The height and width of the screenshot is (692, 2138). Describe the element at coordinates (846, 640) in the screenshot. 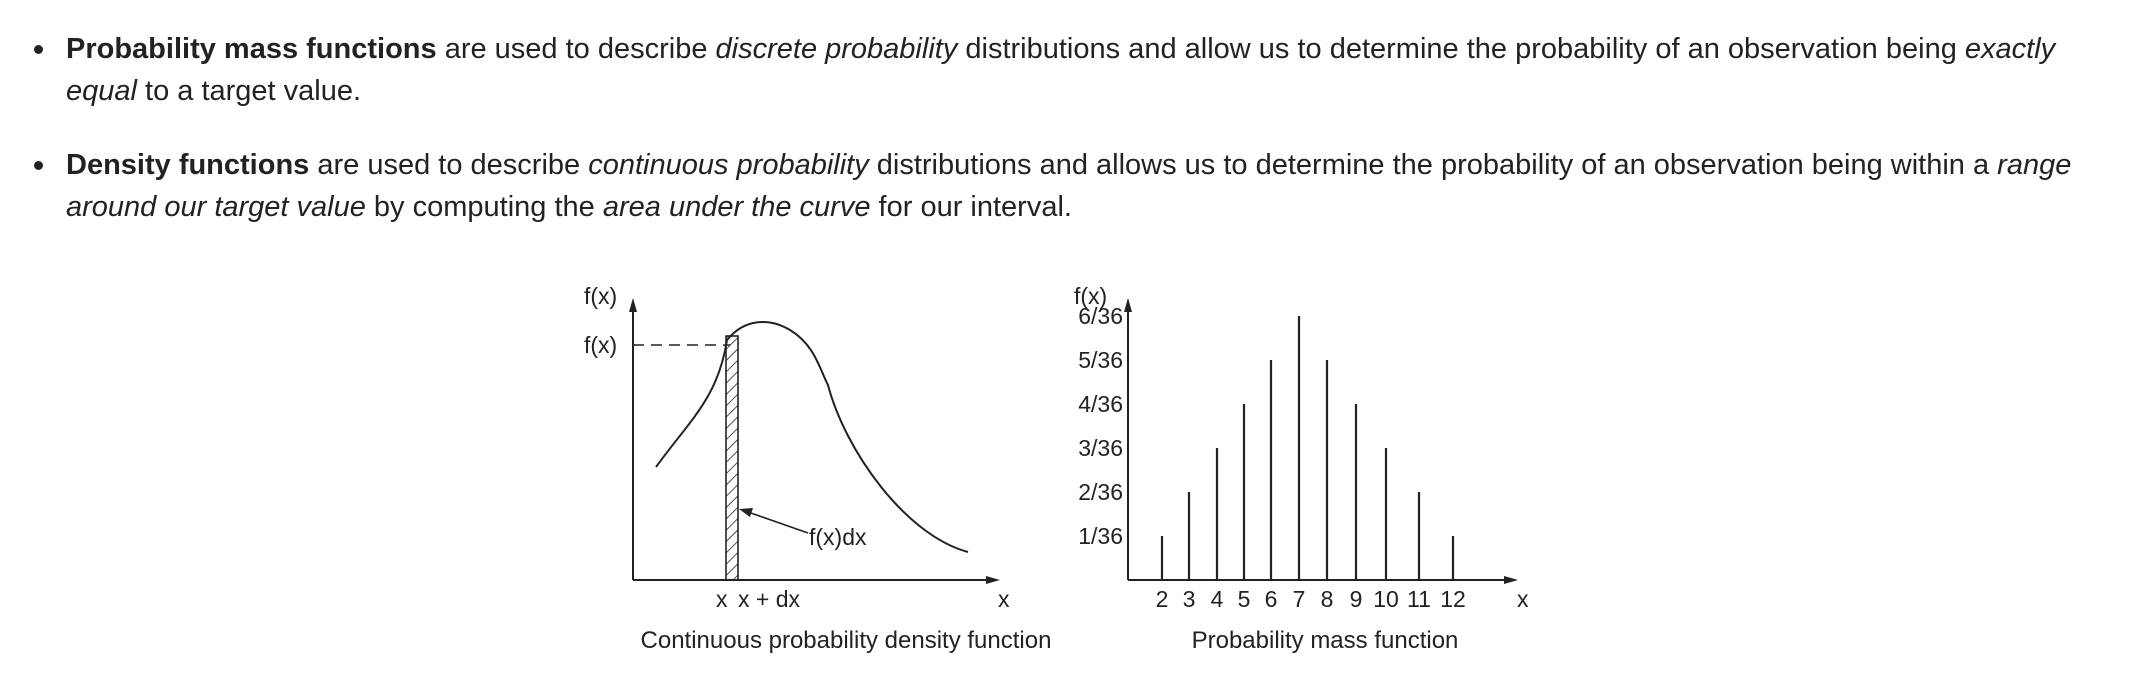

I see `pdf-caption: Continuous probability density function` at that location.